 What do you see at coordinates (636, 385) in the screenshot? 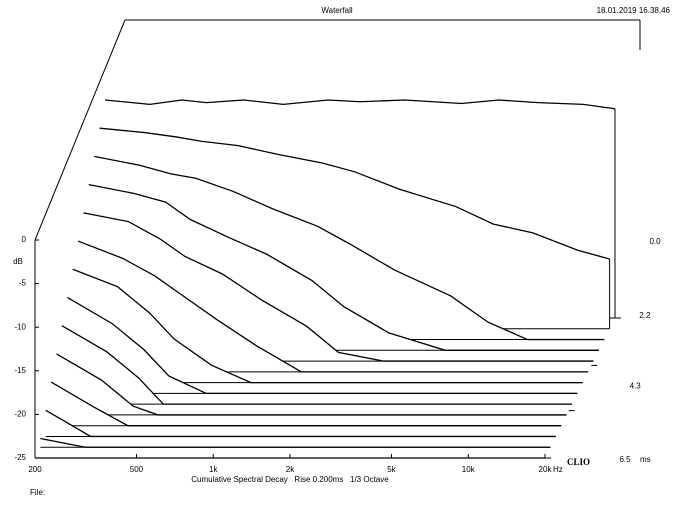
I see `z-tick-label: 4.3` at bounding box center [636, 385].